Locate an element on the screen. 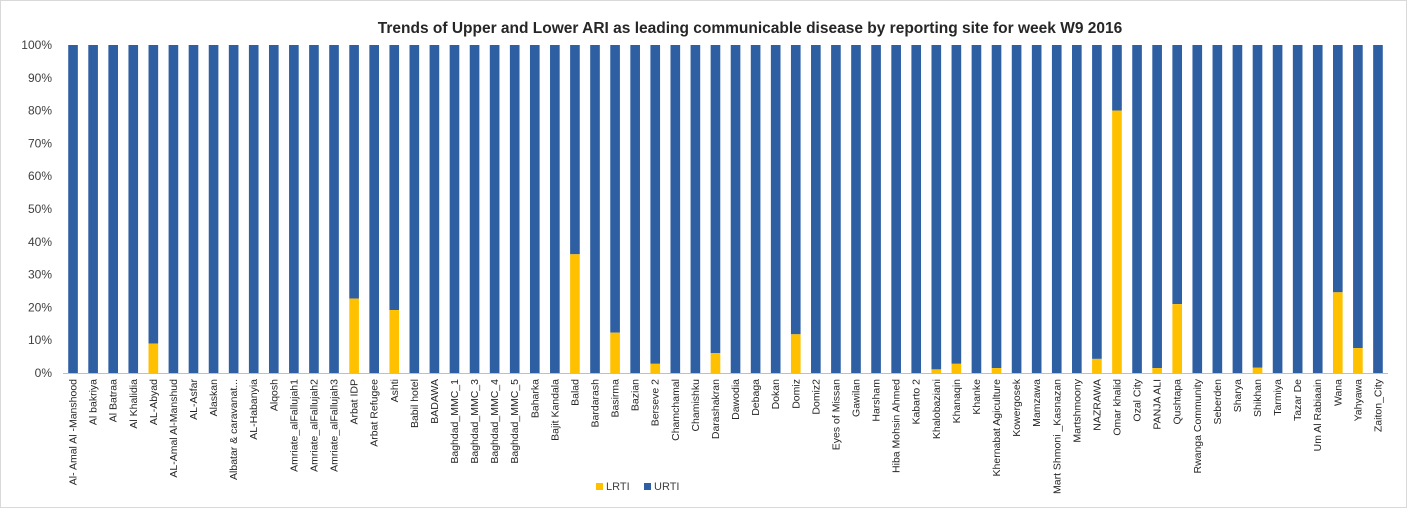 This screenshot has width=1407, height=508. y-tick-label: 100% is located at coordinates (36, 45).